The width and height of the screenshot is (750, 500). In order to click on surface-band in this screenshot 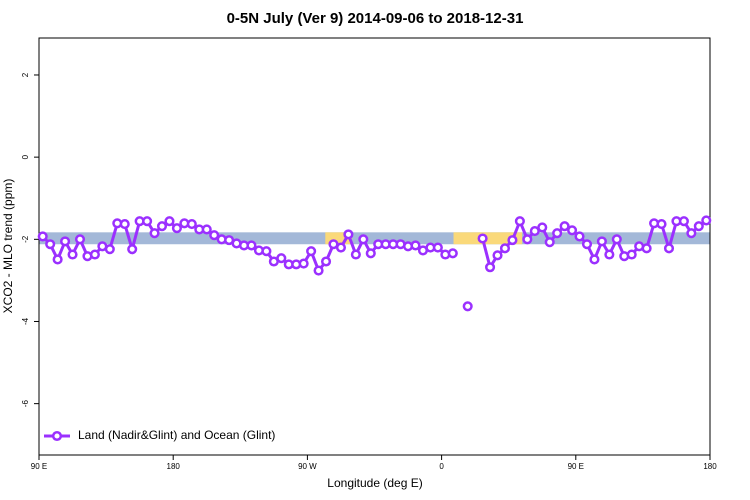, I will do `click(374, 238)`.